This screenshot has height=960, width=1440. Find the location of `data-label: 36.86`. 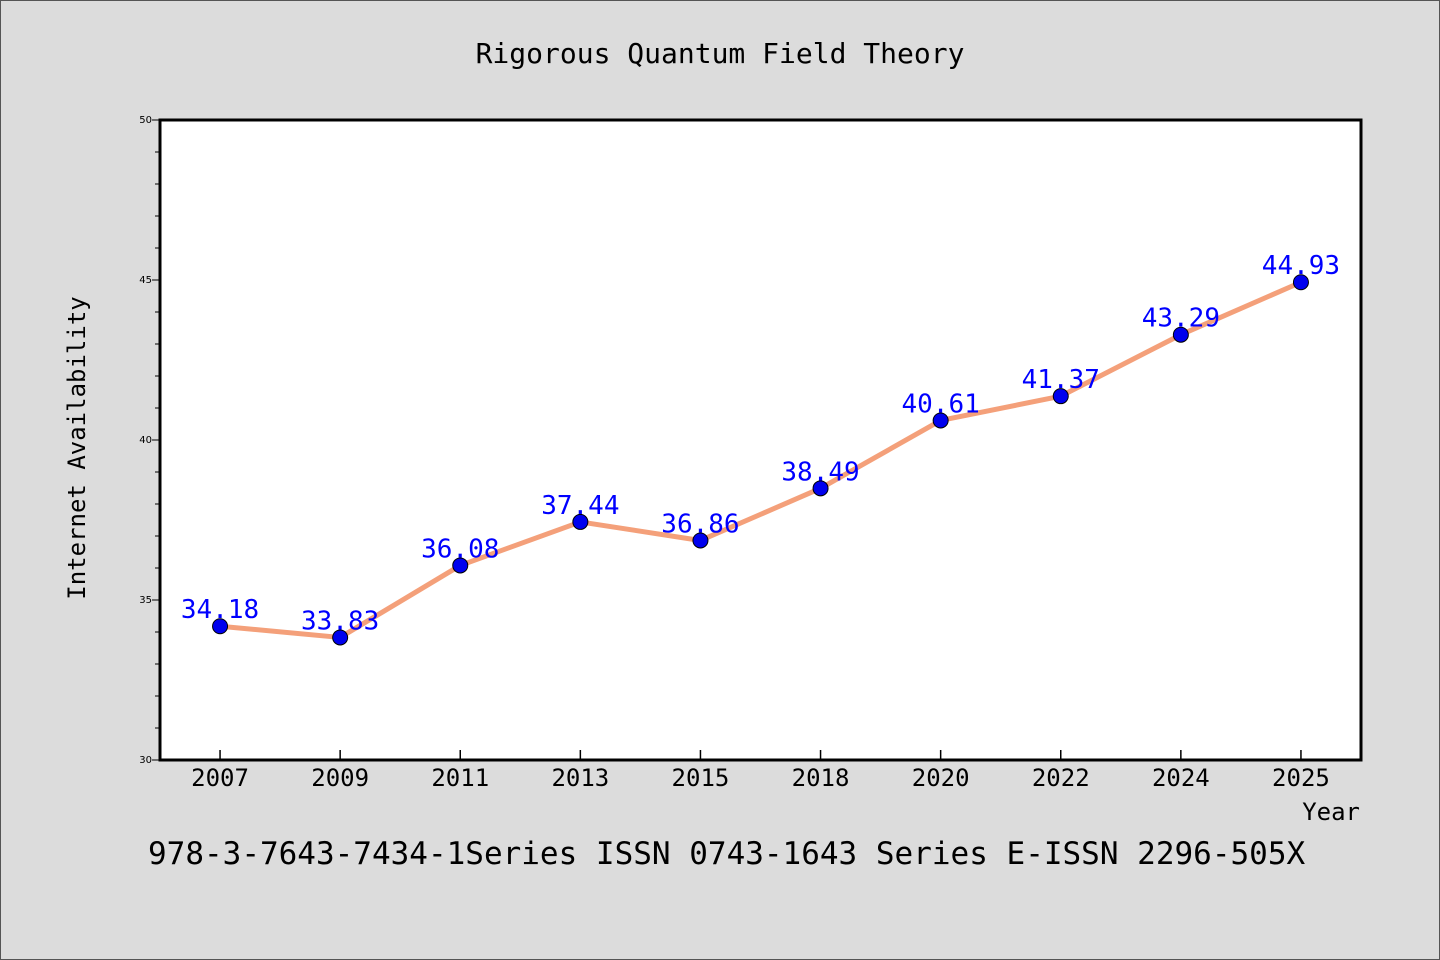

data-label: 36.86 is located at coordinates (700, 524).